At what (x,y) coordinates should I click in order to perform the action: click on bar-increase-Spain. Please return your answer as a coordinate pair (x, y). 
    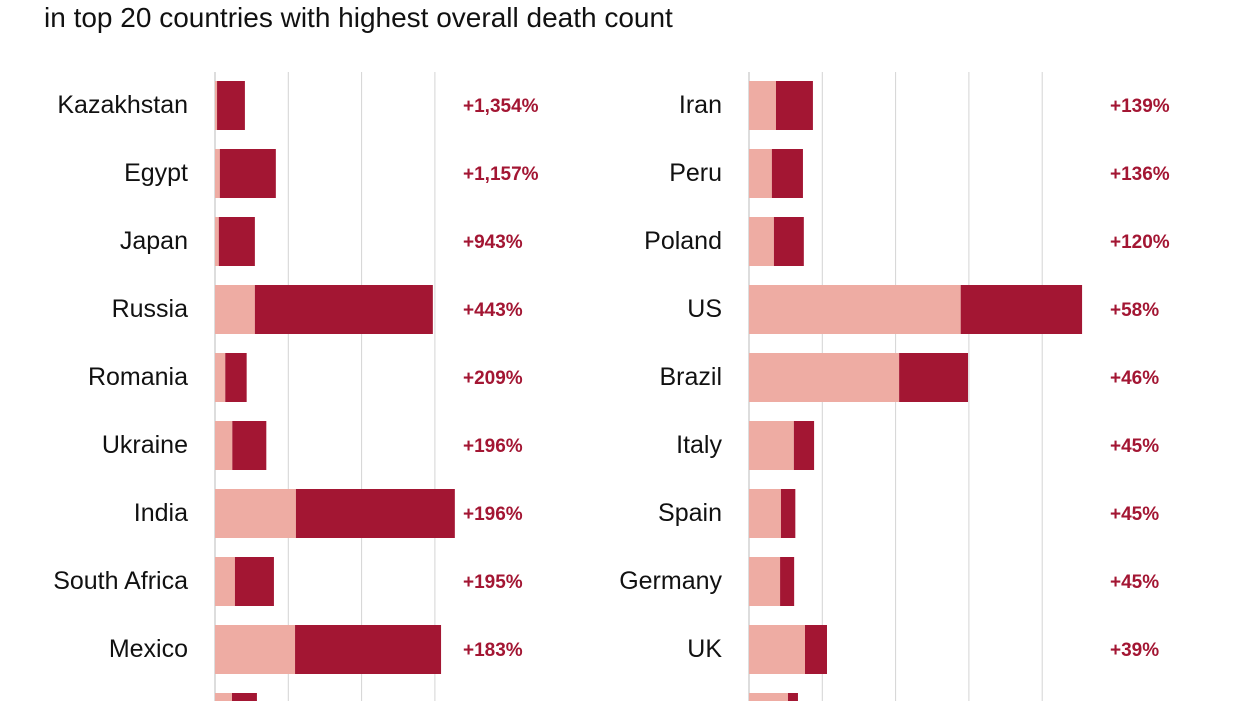
    Looking at the image, I should click on (788, 513).